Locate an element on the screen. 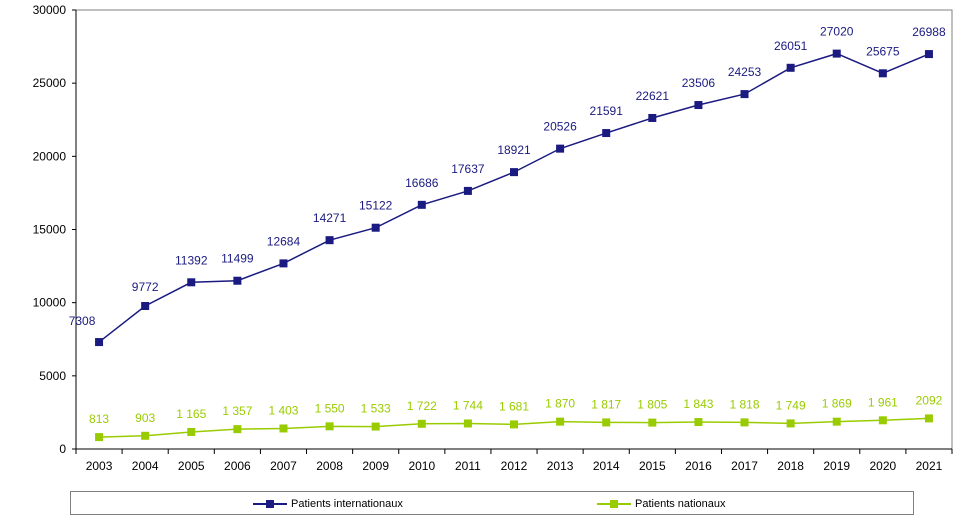  data-label-nationaux: 1 165 is located at coordinates (191, 414).